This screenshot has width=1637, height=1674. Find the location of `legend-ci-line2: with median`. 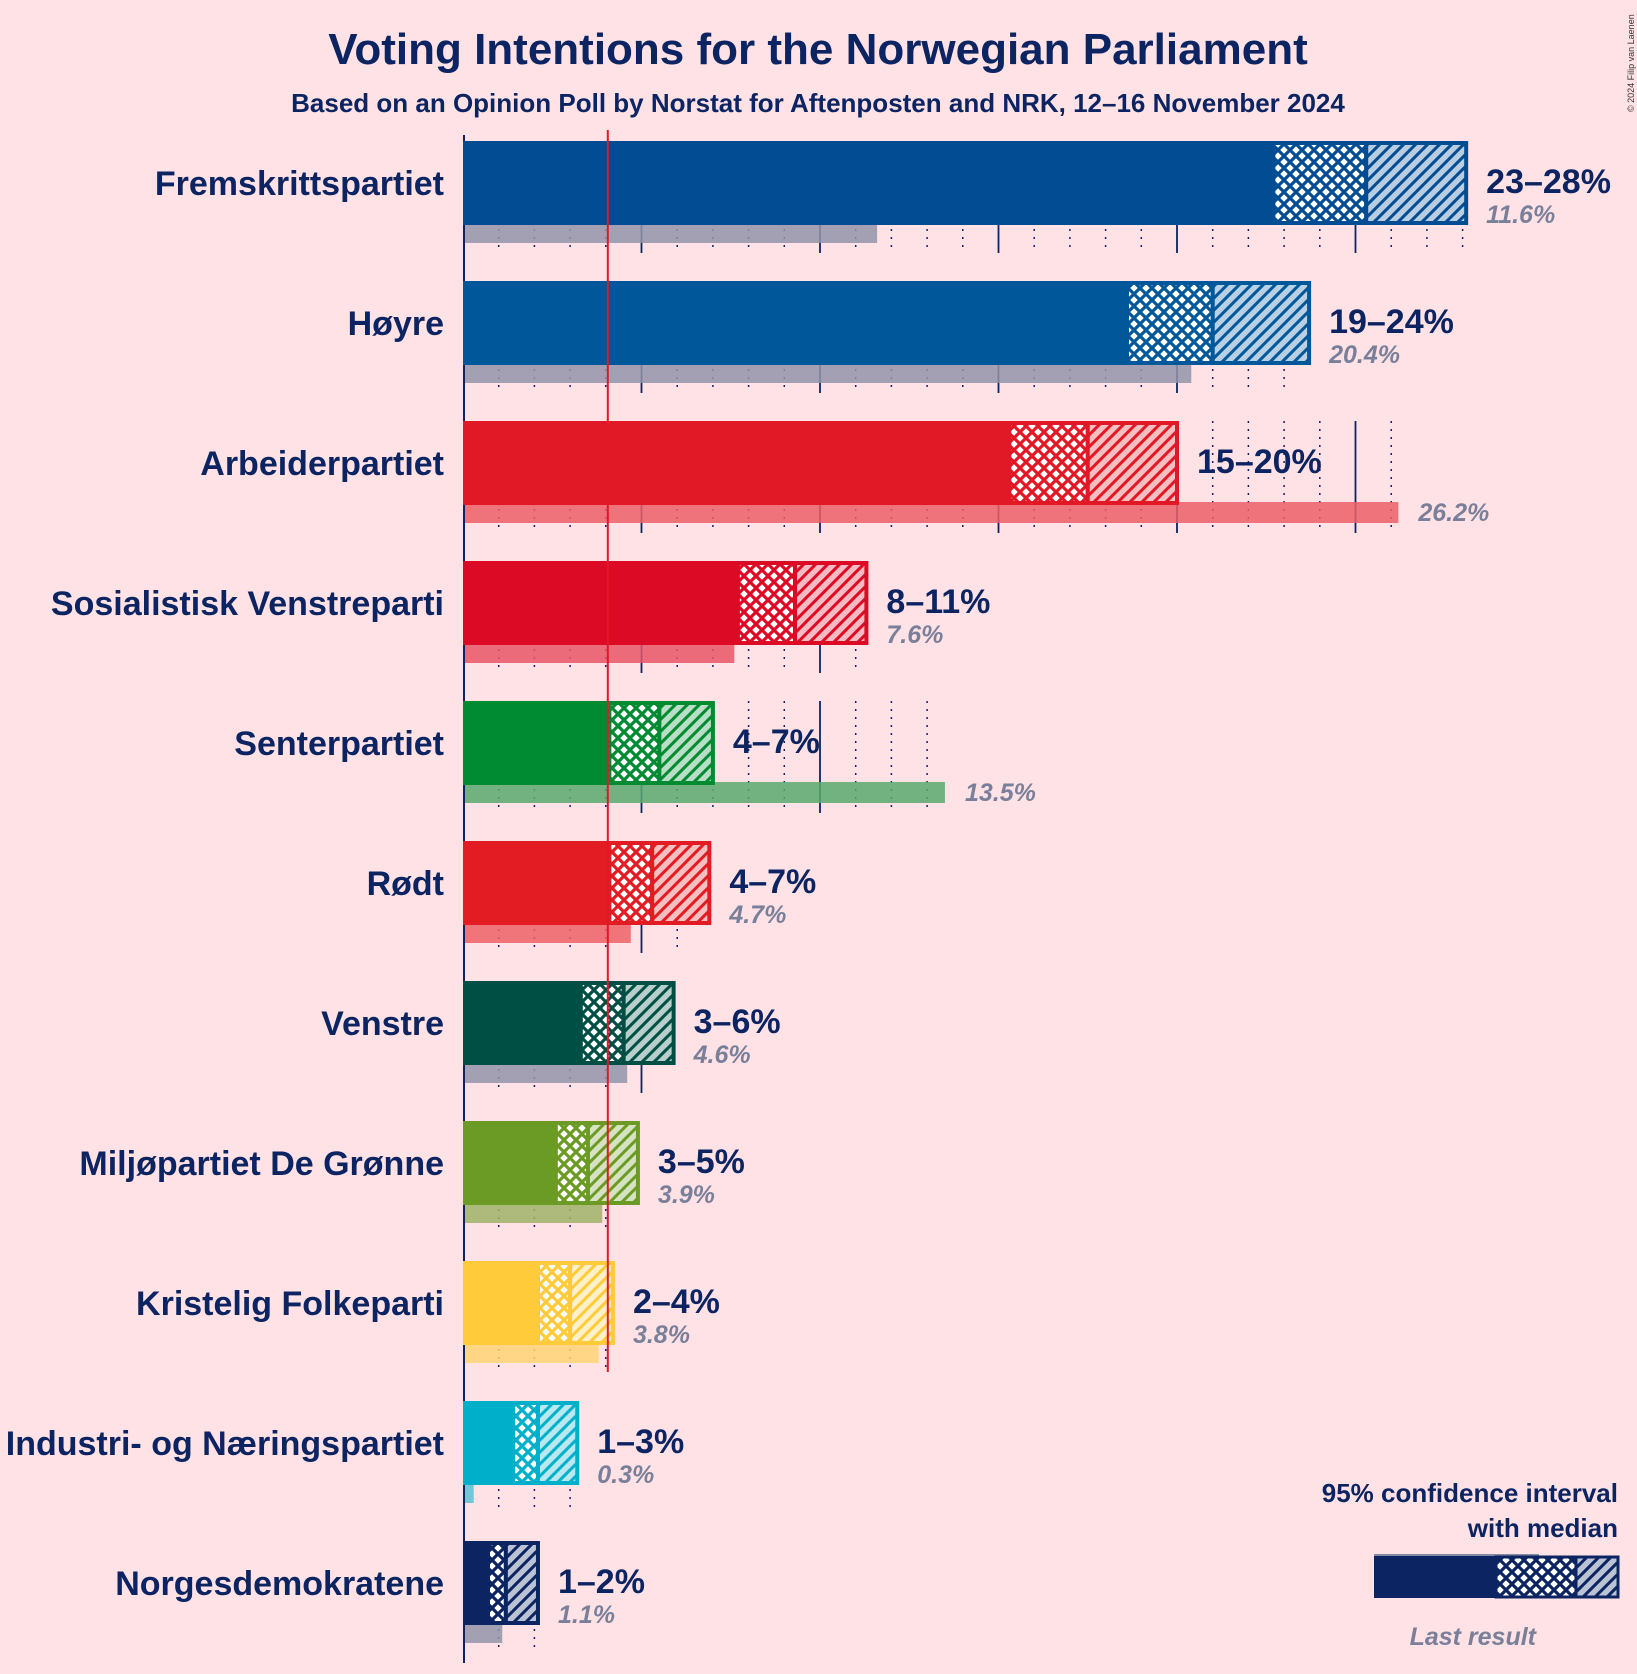

legend-ci-line2: with median is located at coordinates (1542, 1528).